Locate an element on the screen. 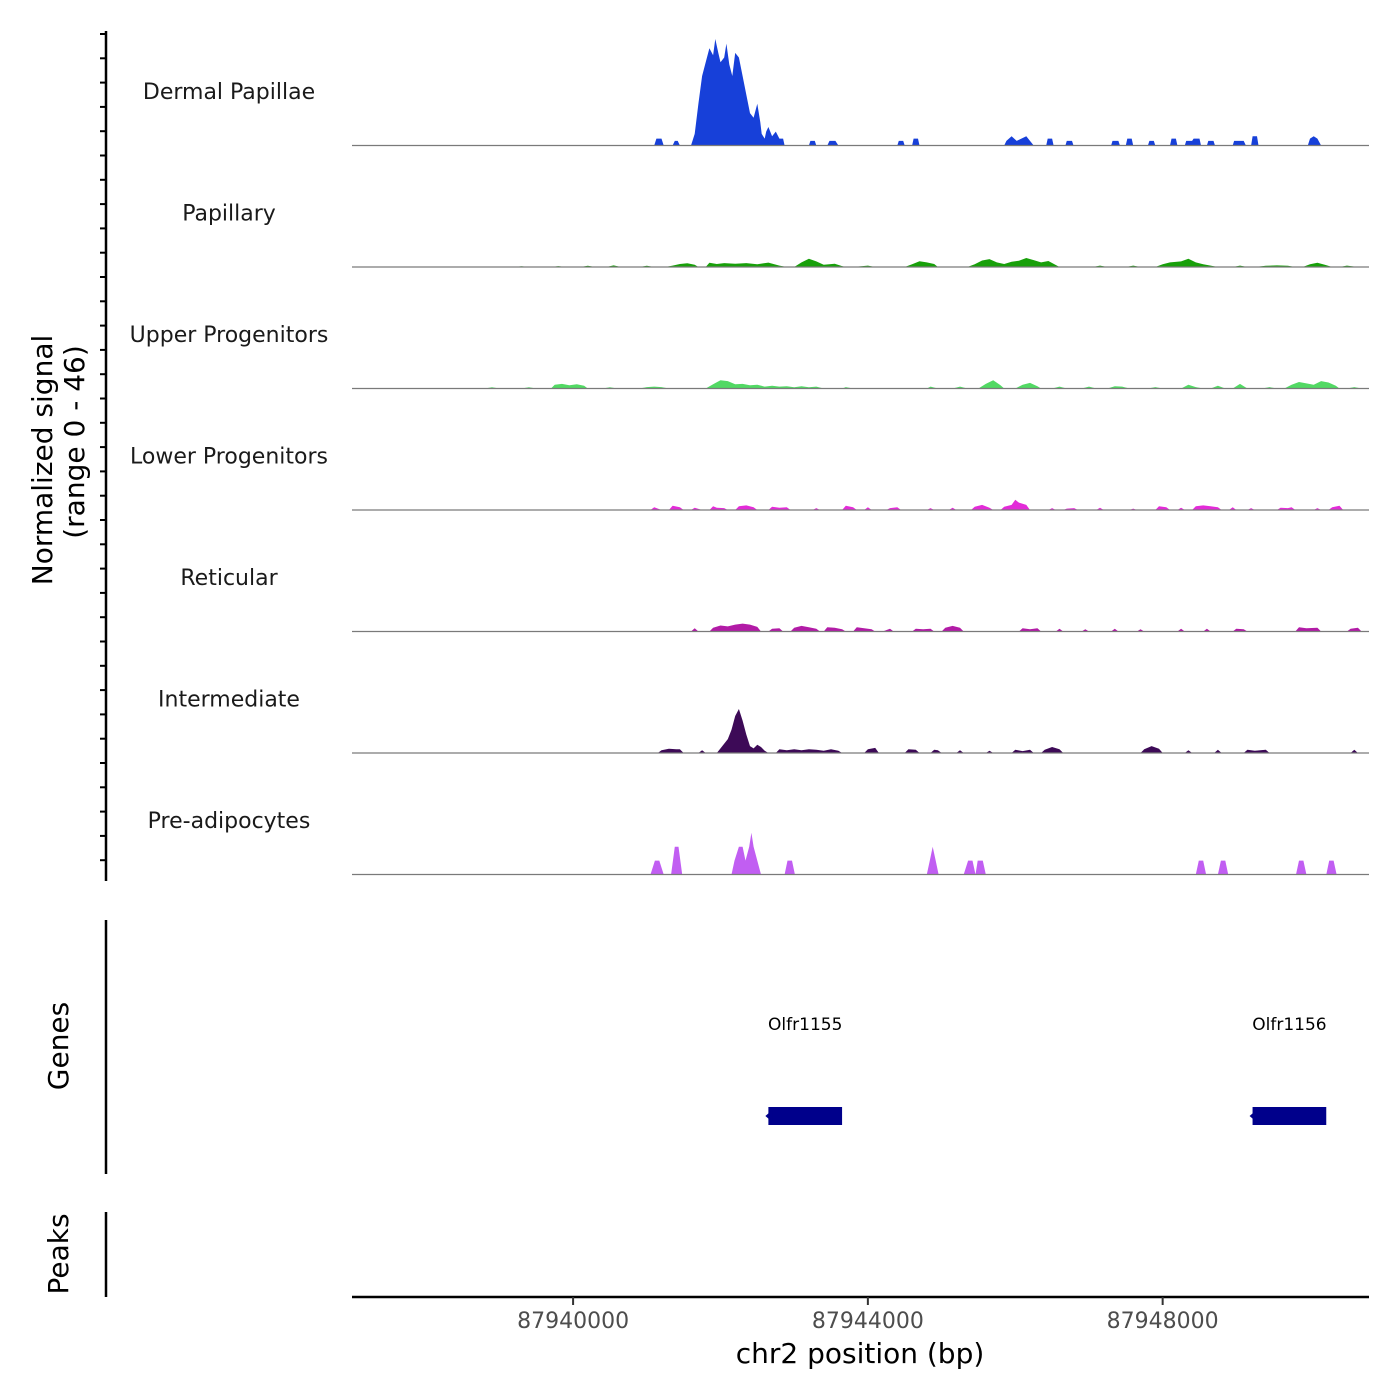 Image resolution: width=1400 pixels, height=1400 pixels. track-reticular: Reticular is located at coordinates (774, 599).